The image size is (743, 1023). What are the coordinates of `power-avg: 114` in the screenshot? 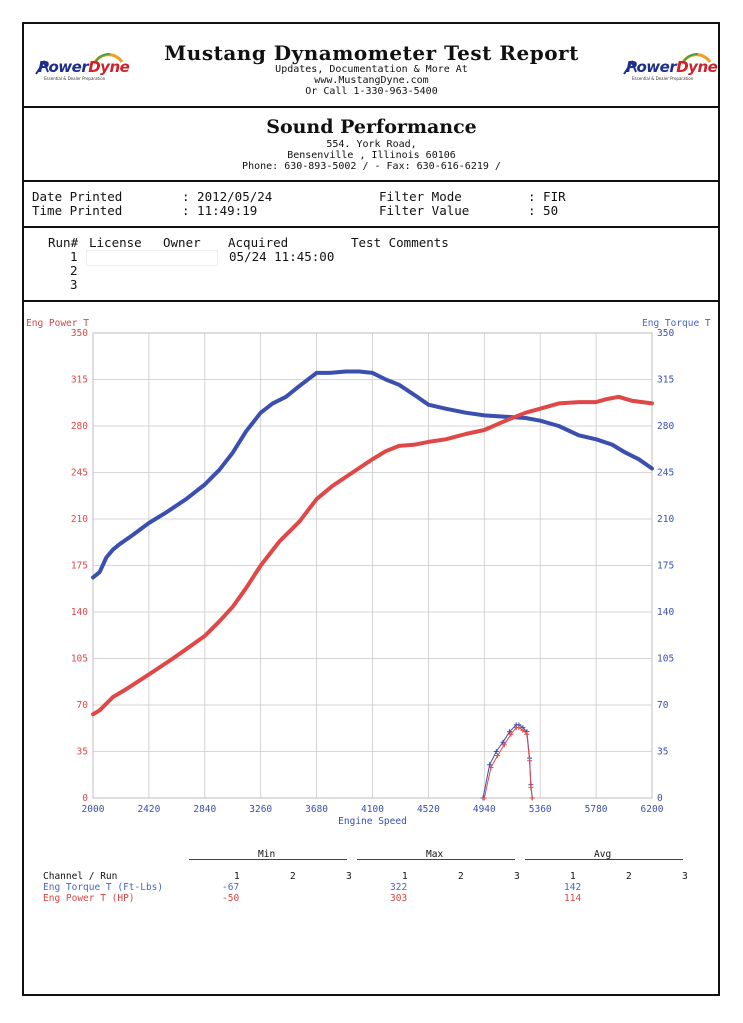 It's located at (573, 898).